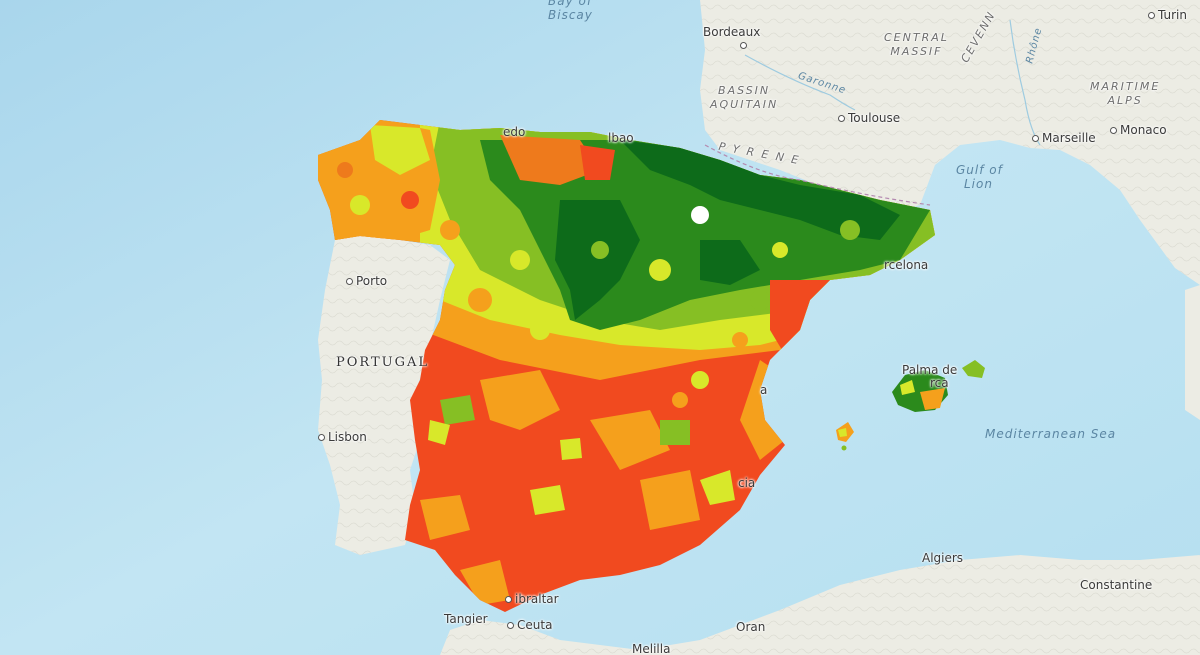 The width and height of the screenshot is (1200, 655). Describe the element at coordinates (1143, 130) in the screenshot. I see `city-monaco-name: Monaco` at that location.